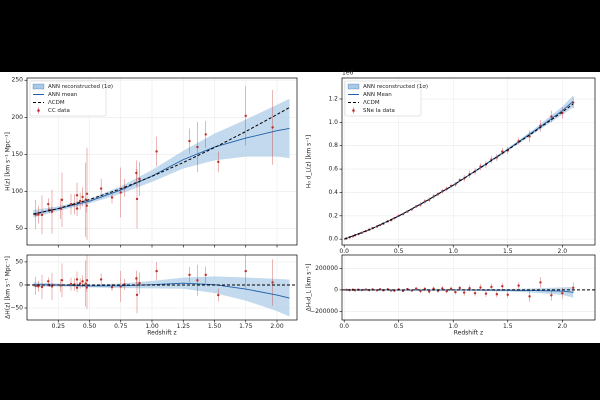  What do you see at coordinates (333, 192) in the screenshot?
I see `y-tick-label: 0.4` at bounding box center [333, 192].